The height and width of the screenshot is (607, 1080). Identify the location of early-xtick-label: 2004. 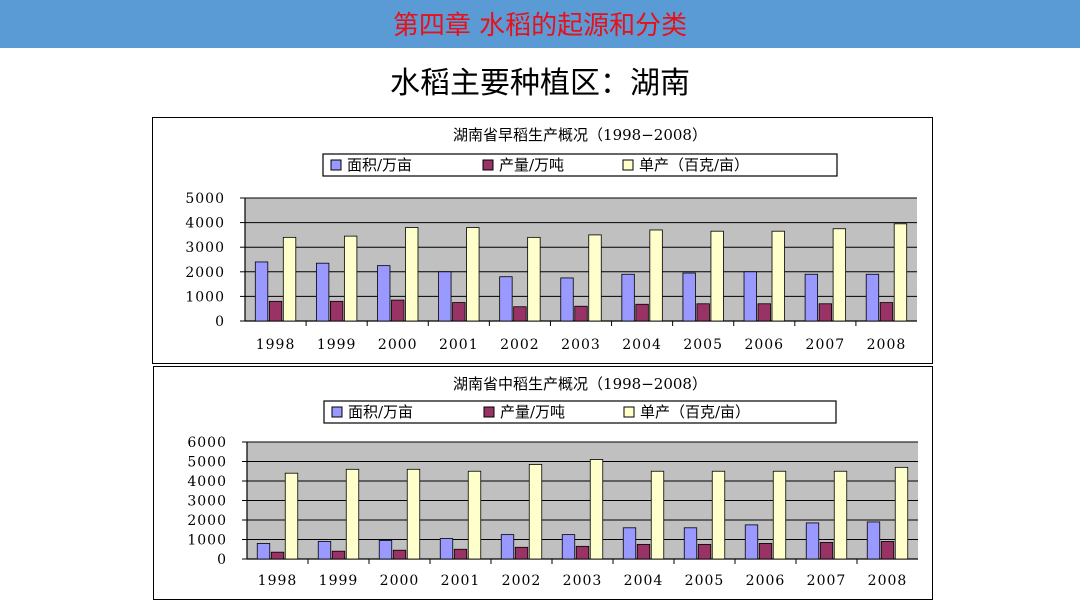
(642, 345).